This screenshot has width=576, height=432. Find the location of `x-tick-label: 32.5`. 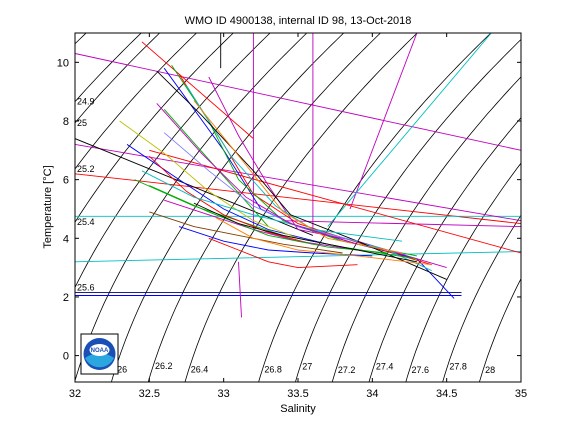

x-tick-label: 32.5 is located at coordinates (149, 394).